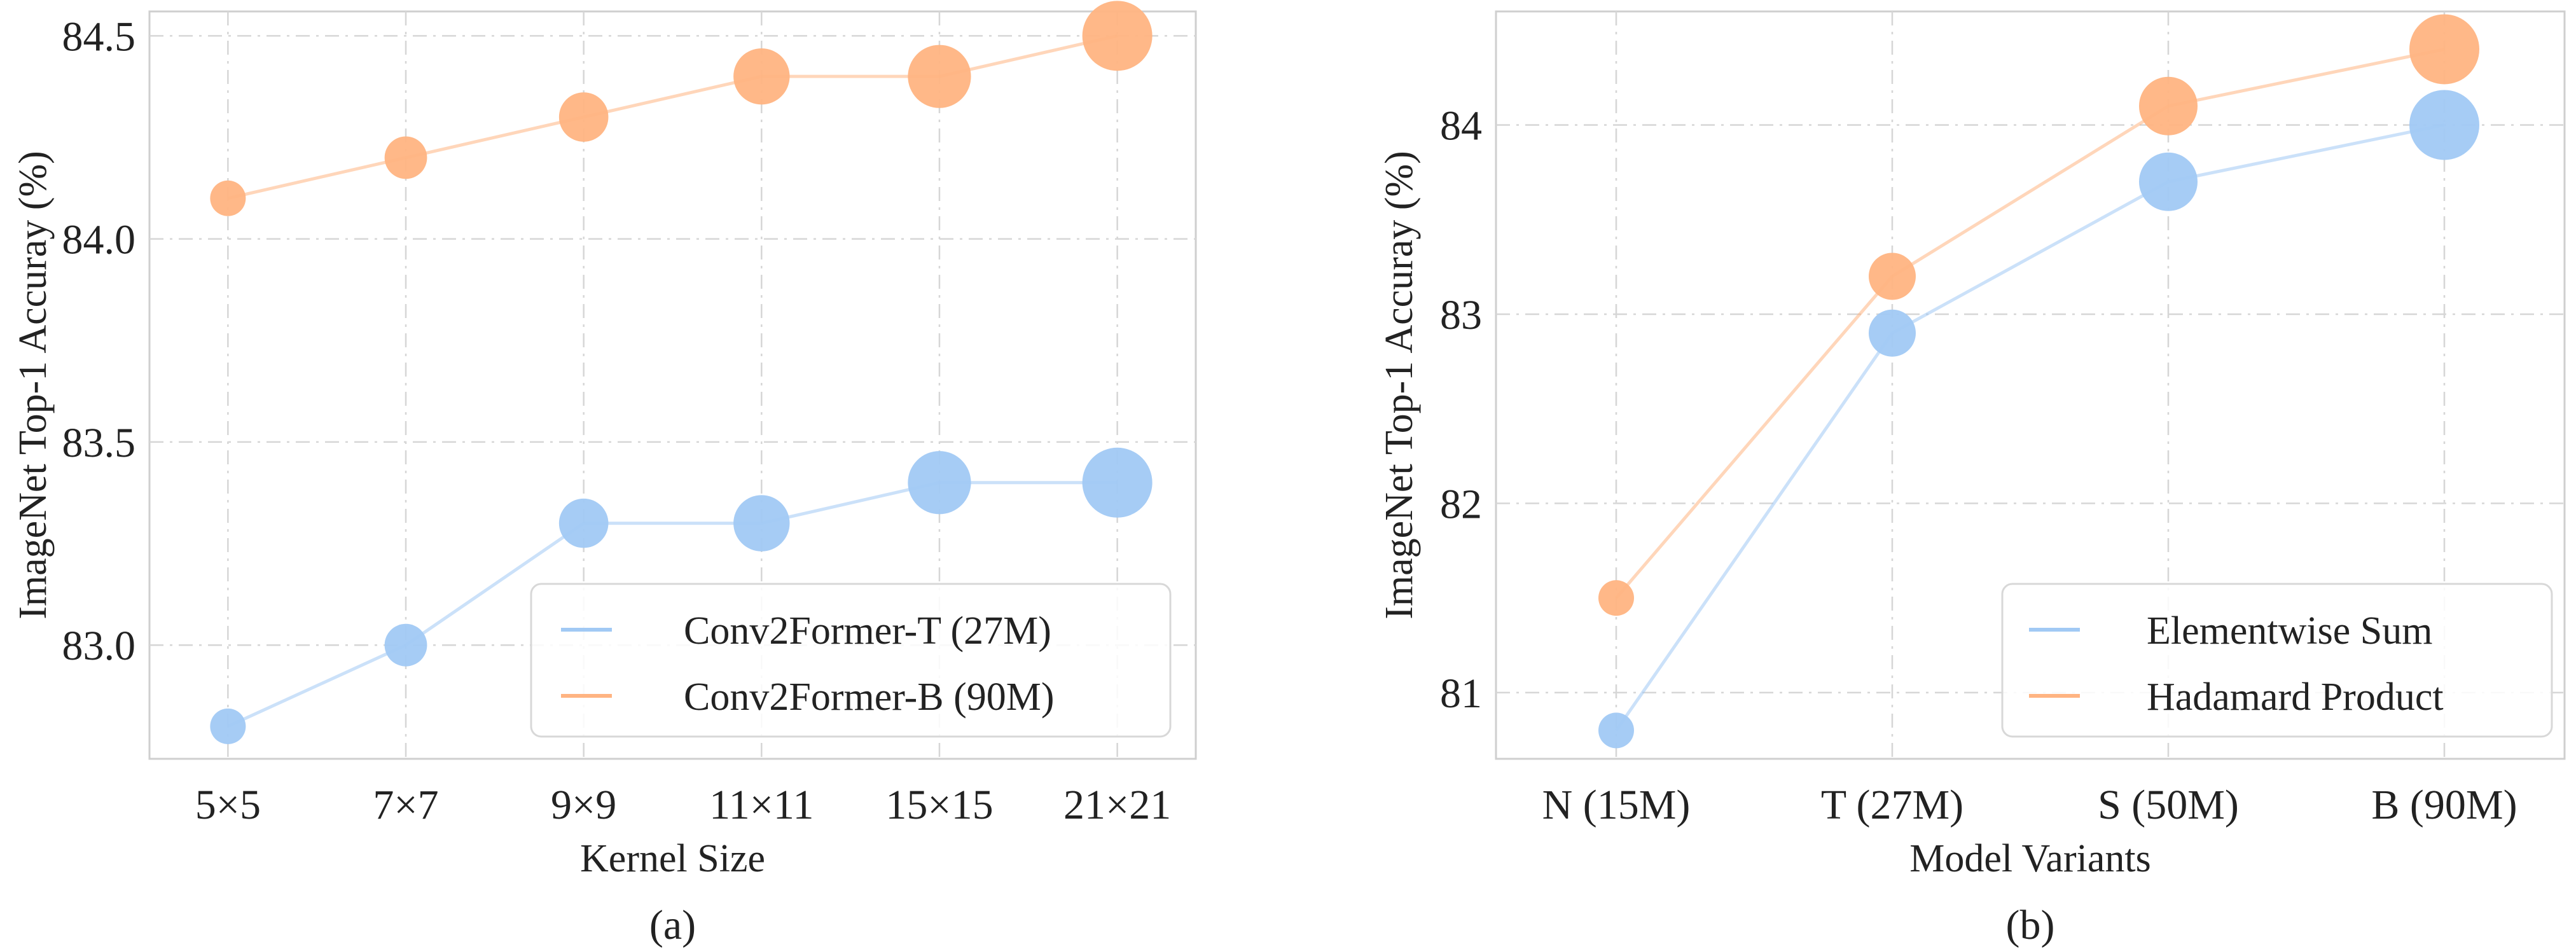 The image size is (2576, 949). What do you see at coordinates (1461, 693) in the screenshot?
I see `y-tick-label: 81` at bounding box center [1461, 693].